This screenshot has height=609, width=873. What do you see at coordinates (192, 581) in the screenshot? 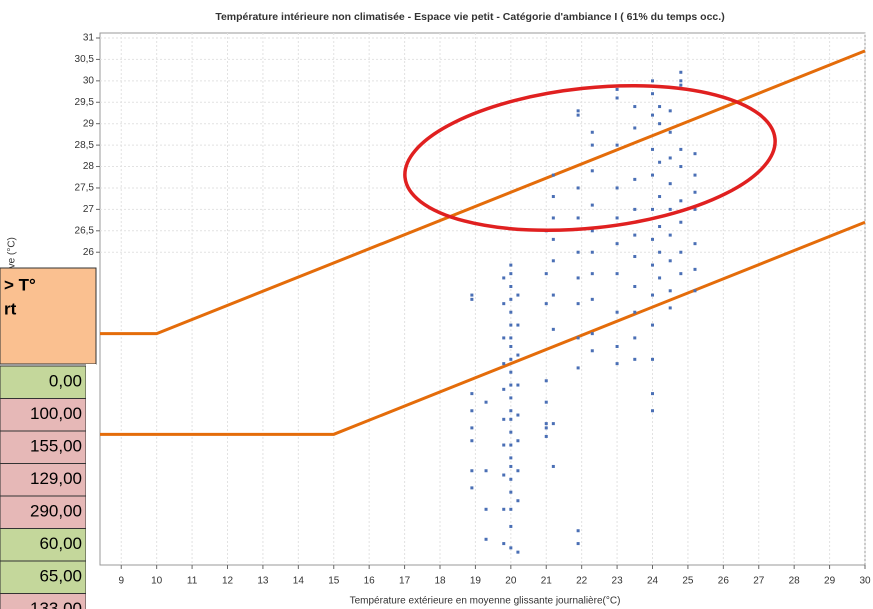
I see `x-tick-label: 11` at bounding box center [192, 581].